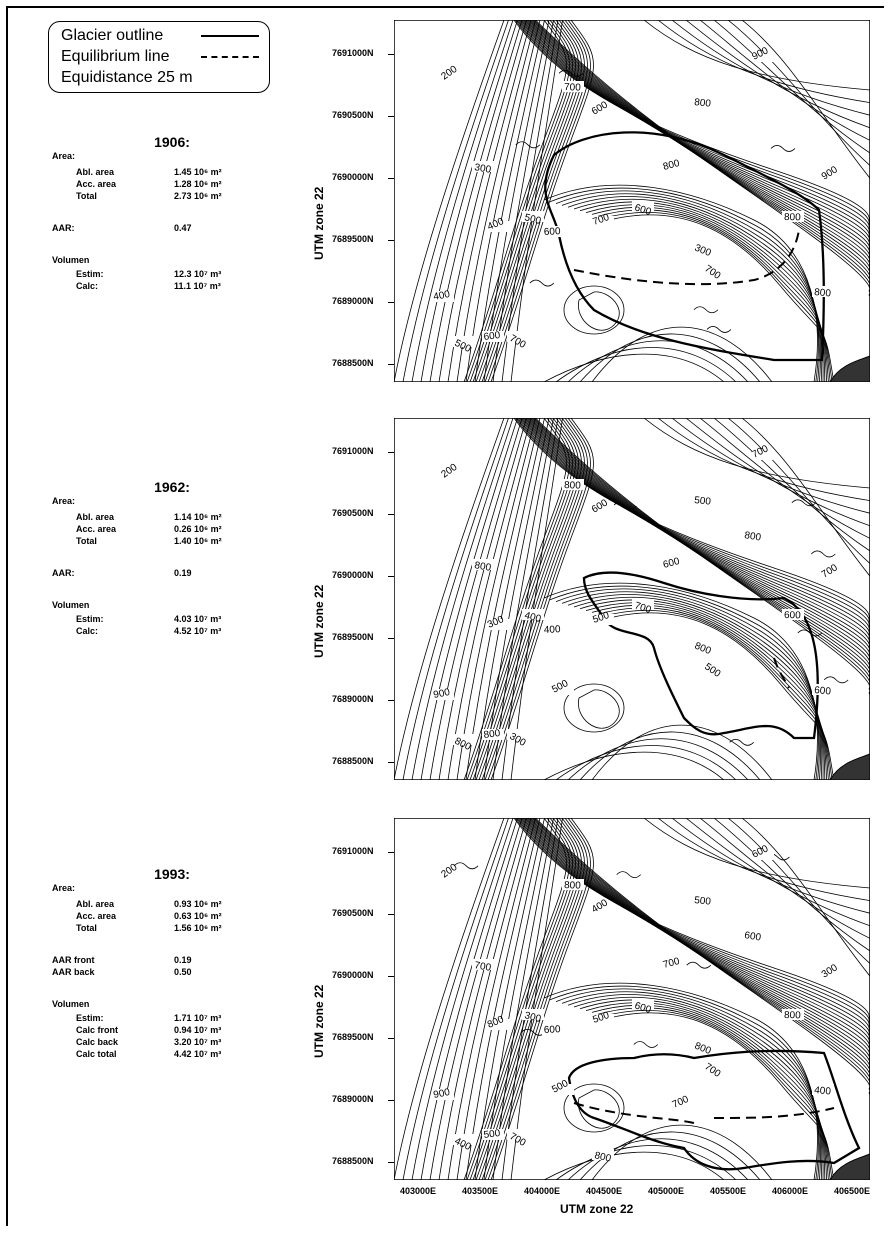  Describe the element at coordinates (198, 196) in the screenshot. I see `stats-value: 2.73 10⁶ m²` at that location.